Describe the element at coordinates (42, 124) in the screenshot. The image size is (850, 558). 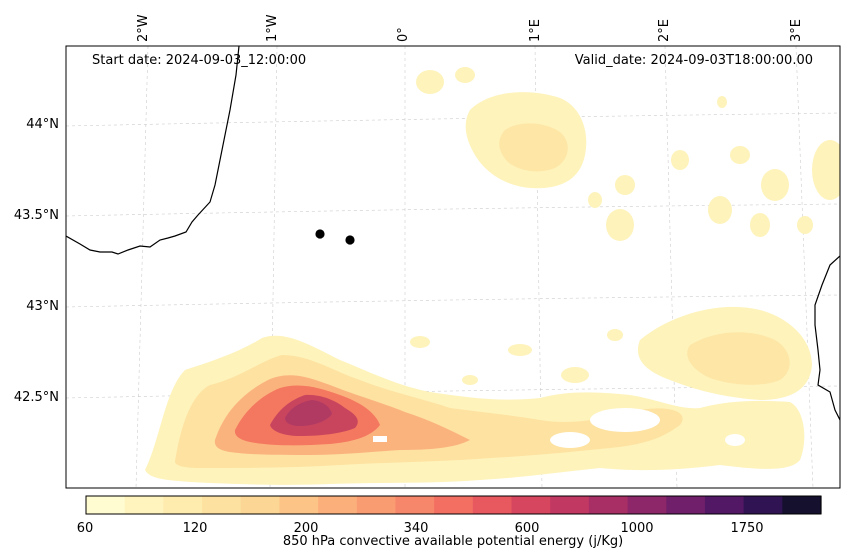
I see `lat-label-44n: 44°N` at that location.